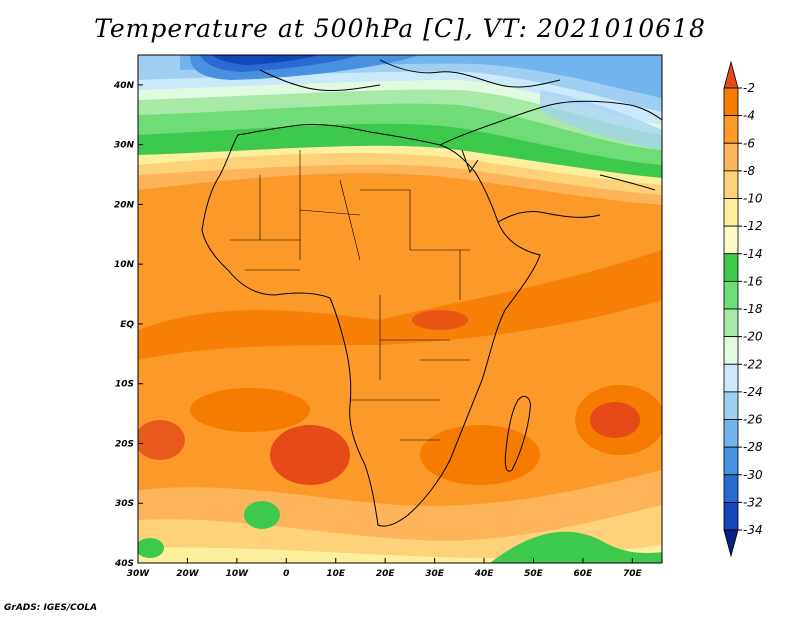 The image size is (800, 618). Describe the element at coordinates (753, 309) in the screenshot. I see `colorbar-label: -18` at that location.